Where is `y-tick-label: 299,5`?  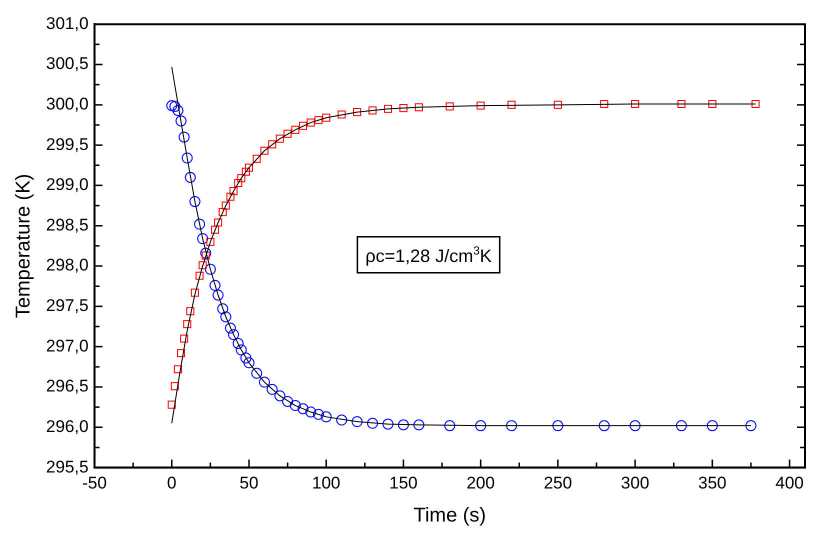 y-tick-label: 299,5 is located at coordinates (67, 144).